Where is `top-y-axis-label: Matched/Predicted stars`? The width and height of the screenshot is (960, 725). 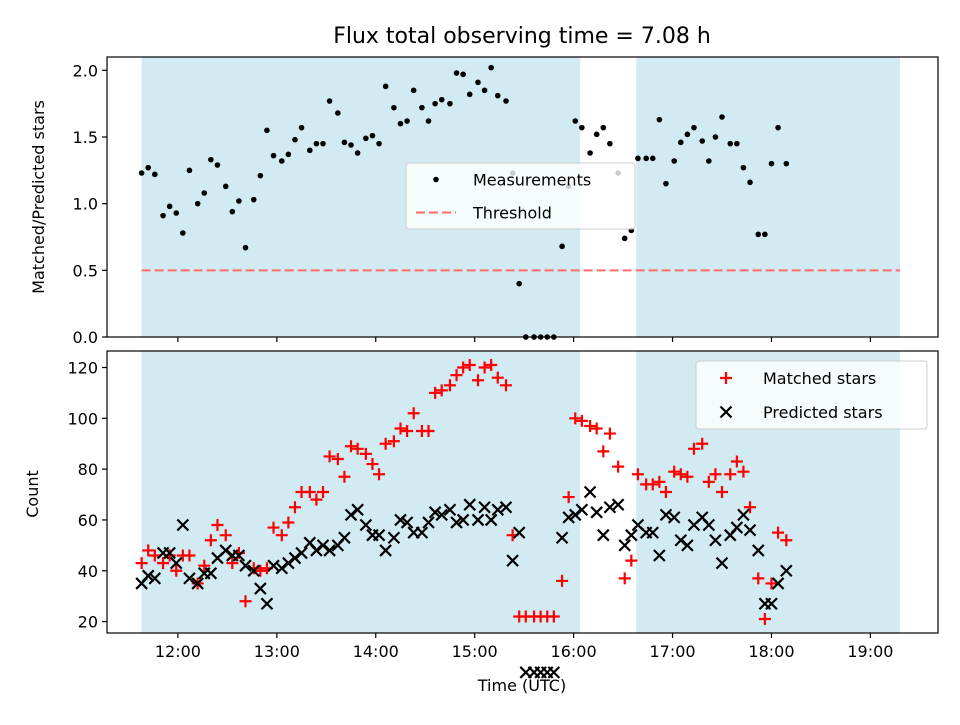 top-y-axis-label: Matched/Predicted stars is located at coordinates (38, 197).